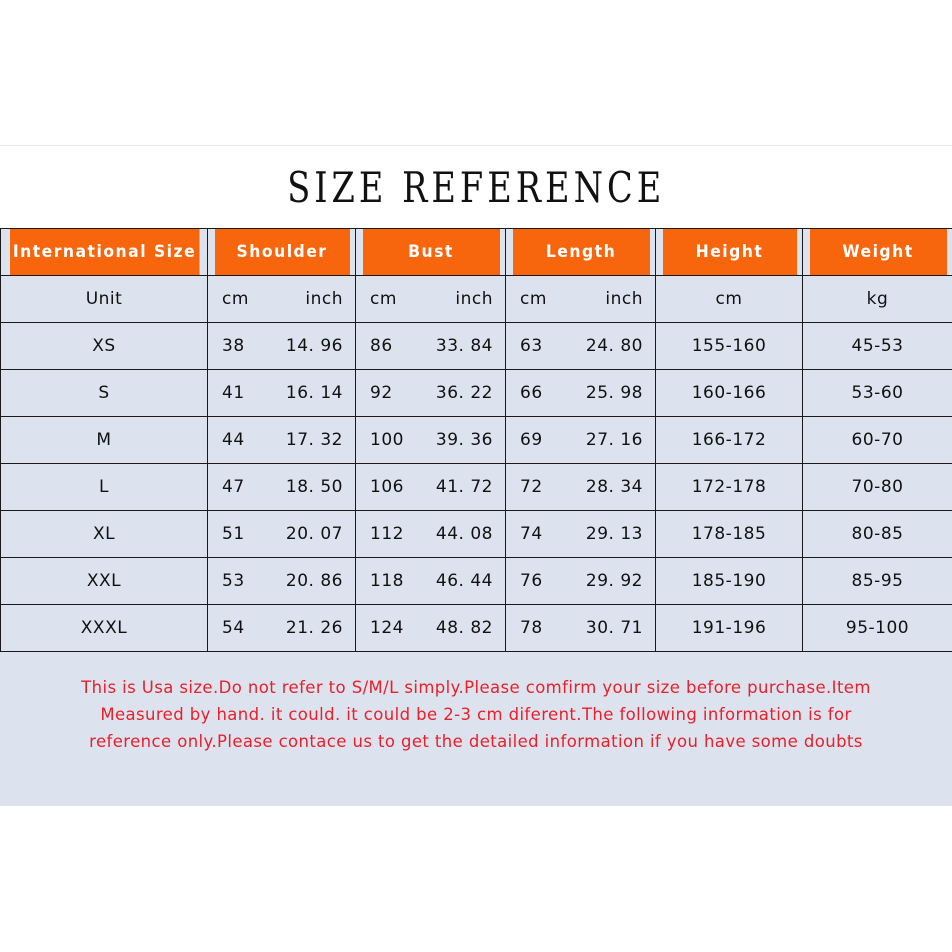  Describe the element at coordinates (531, 487) in the screenshot. I see `cell-length-cm: 72` at that location.